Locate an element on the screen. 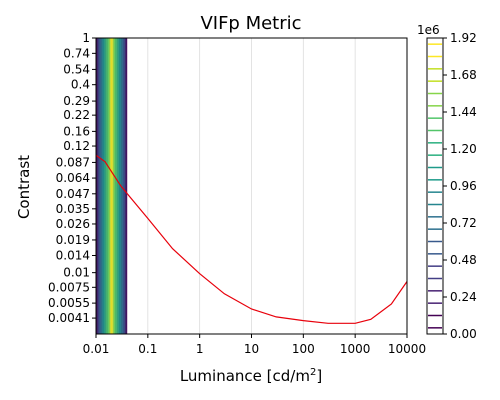  colorbar-tick-label: 0.96 is located at coordinates (463, 186).